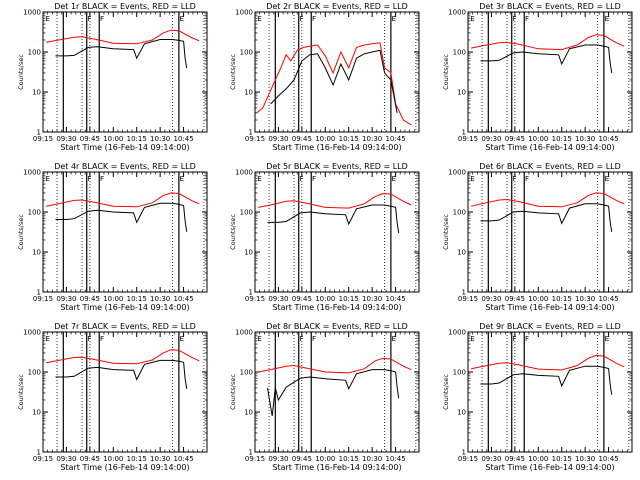  I want to click on panel-title: Det 6r BLACK = Events, RED = LLD, so click(550, 166).